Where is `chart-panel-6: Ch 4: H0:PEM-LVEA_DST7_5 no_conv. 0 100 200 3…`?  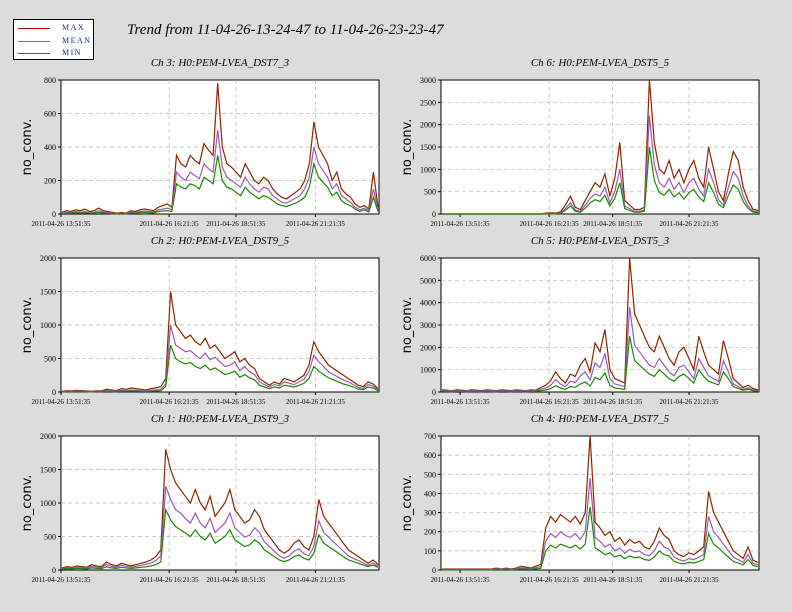
chart-panel-6: Ch 4: H0:PEM-LVEA_DST7_5 no_conv. 0 100 200 3… is located at coordinates (580, 498).